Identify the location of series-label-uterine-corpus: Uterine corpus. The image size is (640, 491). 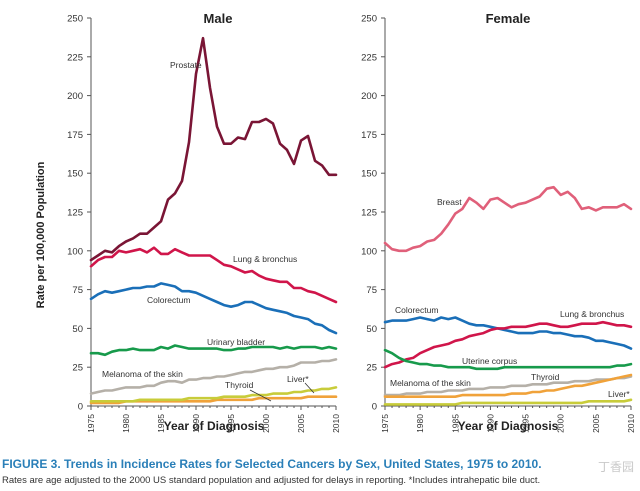
(489, 361).